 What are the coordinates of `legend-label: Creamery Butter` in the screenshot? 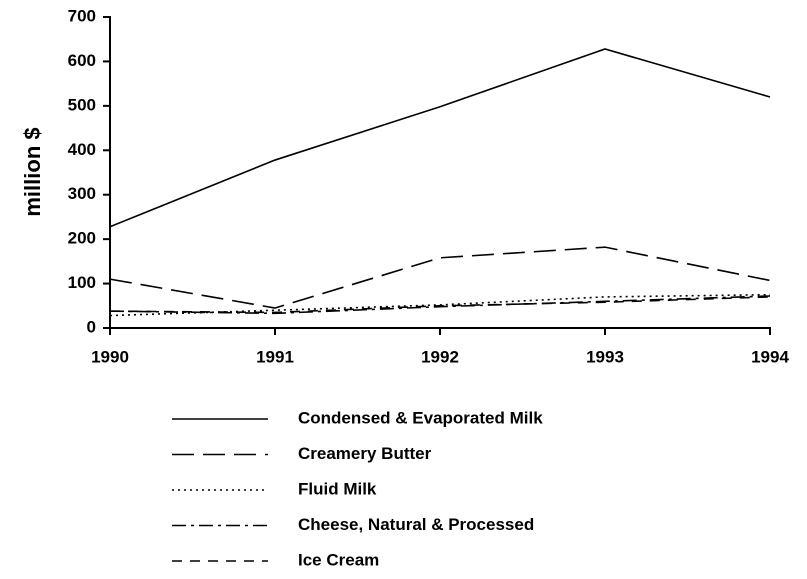 It's located at (365, 453).